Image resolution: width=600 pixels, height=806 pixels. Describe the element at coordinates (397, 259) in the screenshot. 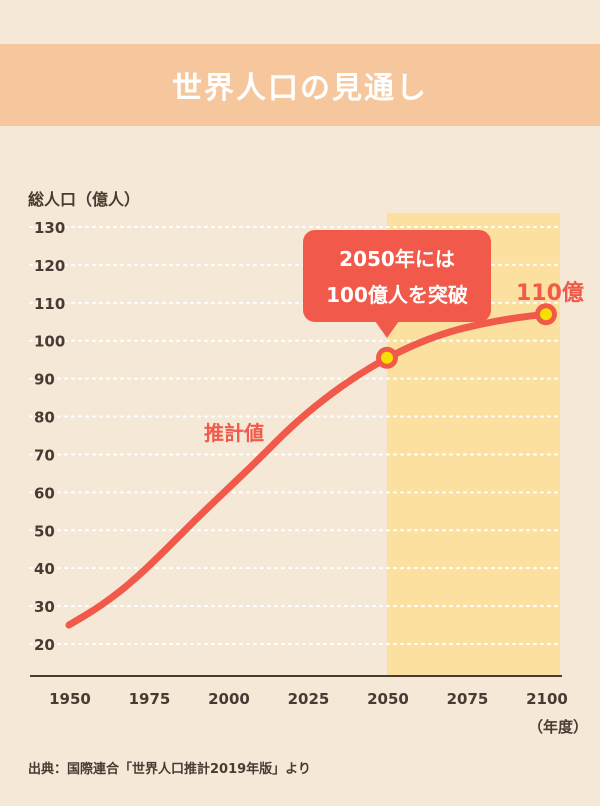

I see `callout-line-1: 2050年には` at that location.